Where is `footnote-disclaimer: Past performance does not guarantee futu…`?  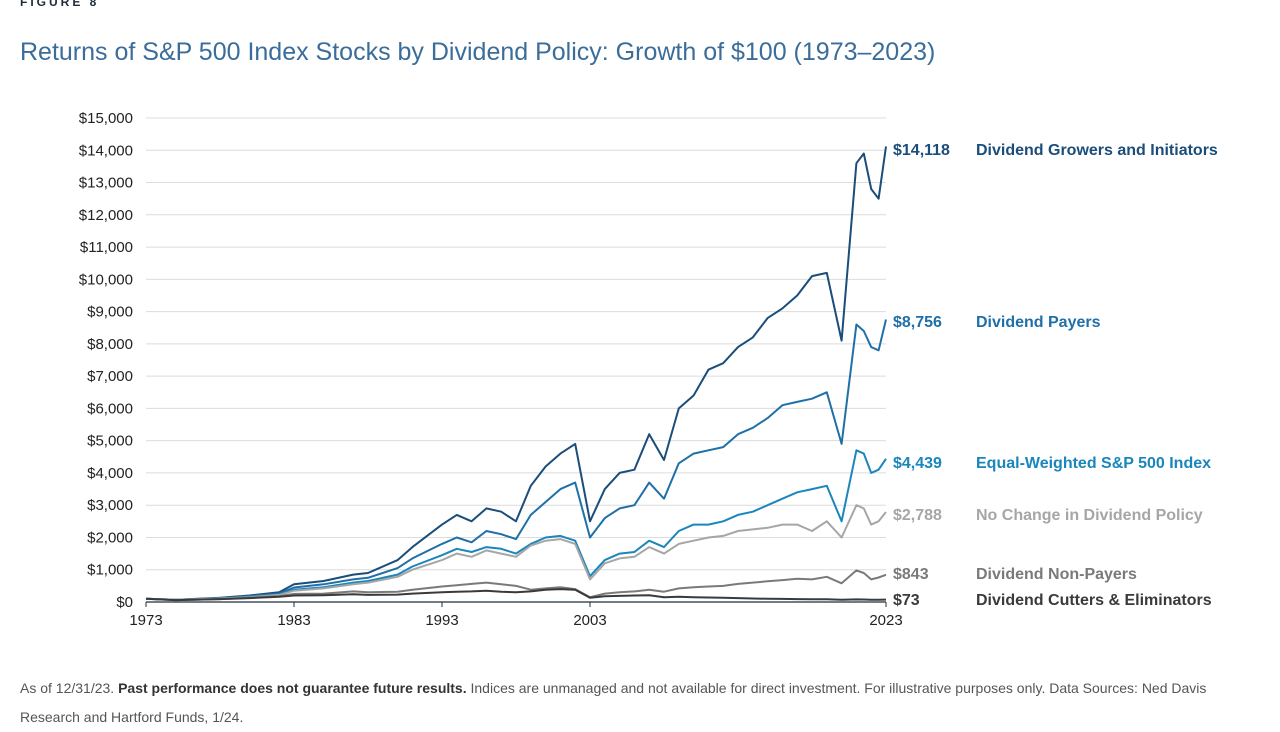
footnote-disclaimer: Past performance does not guarantee futu… is located at coordinates (292, 688).